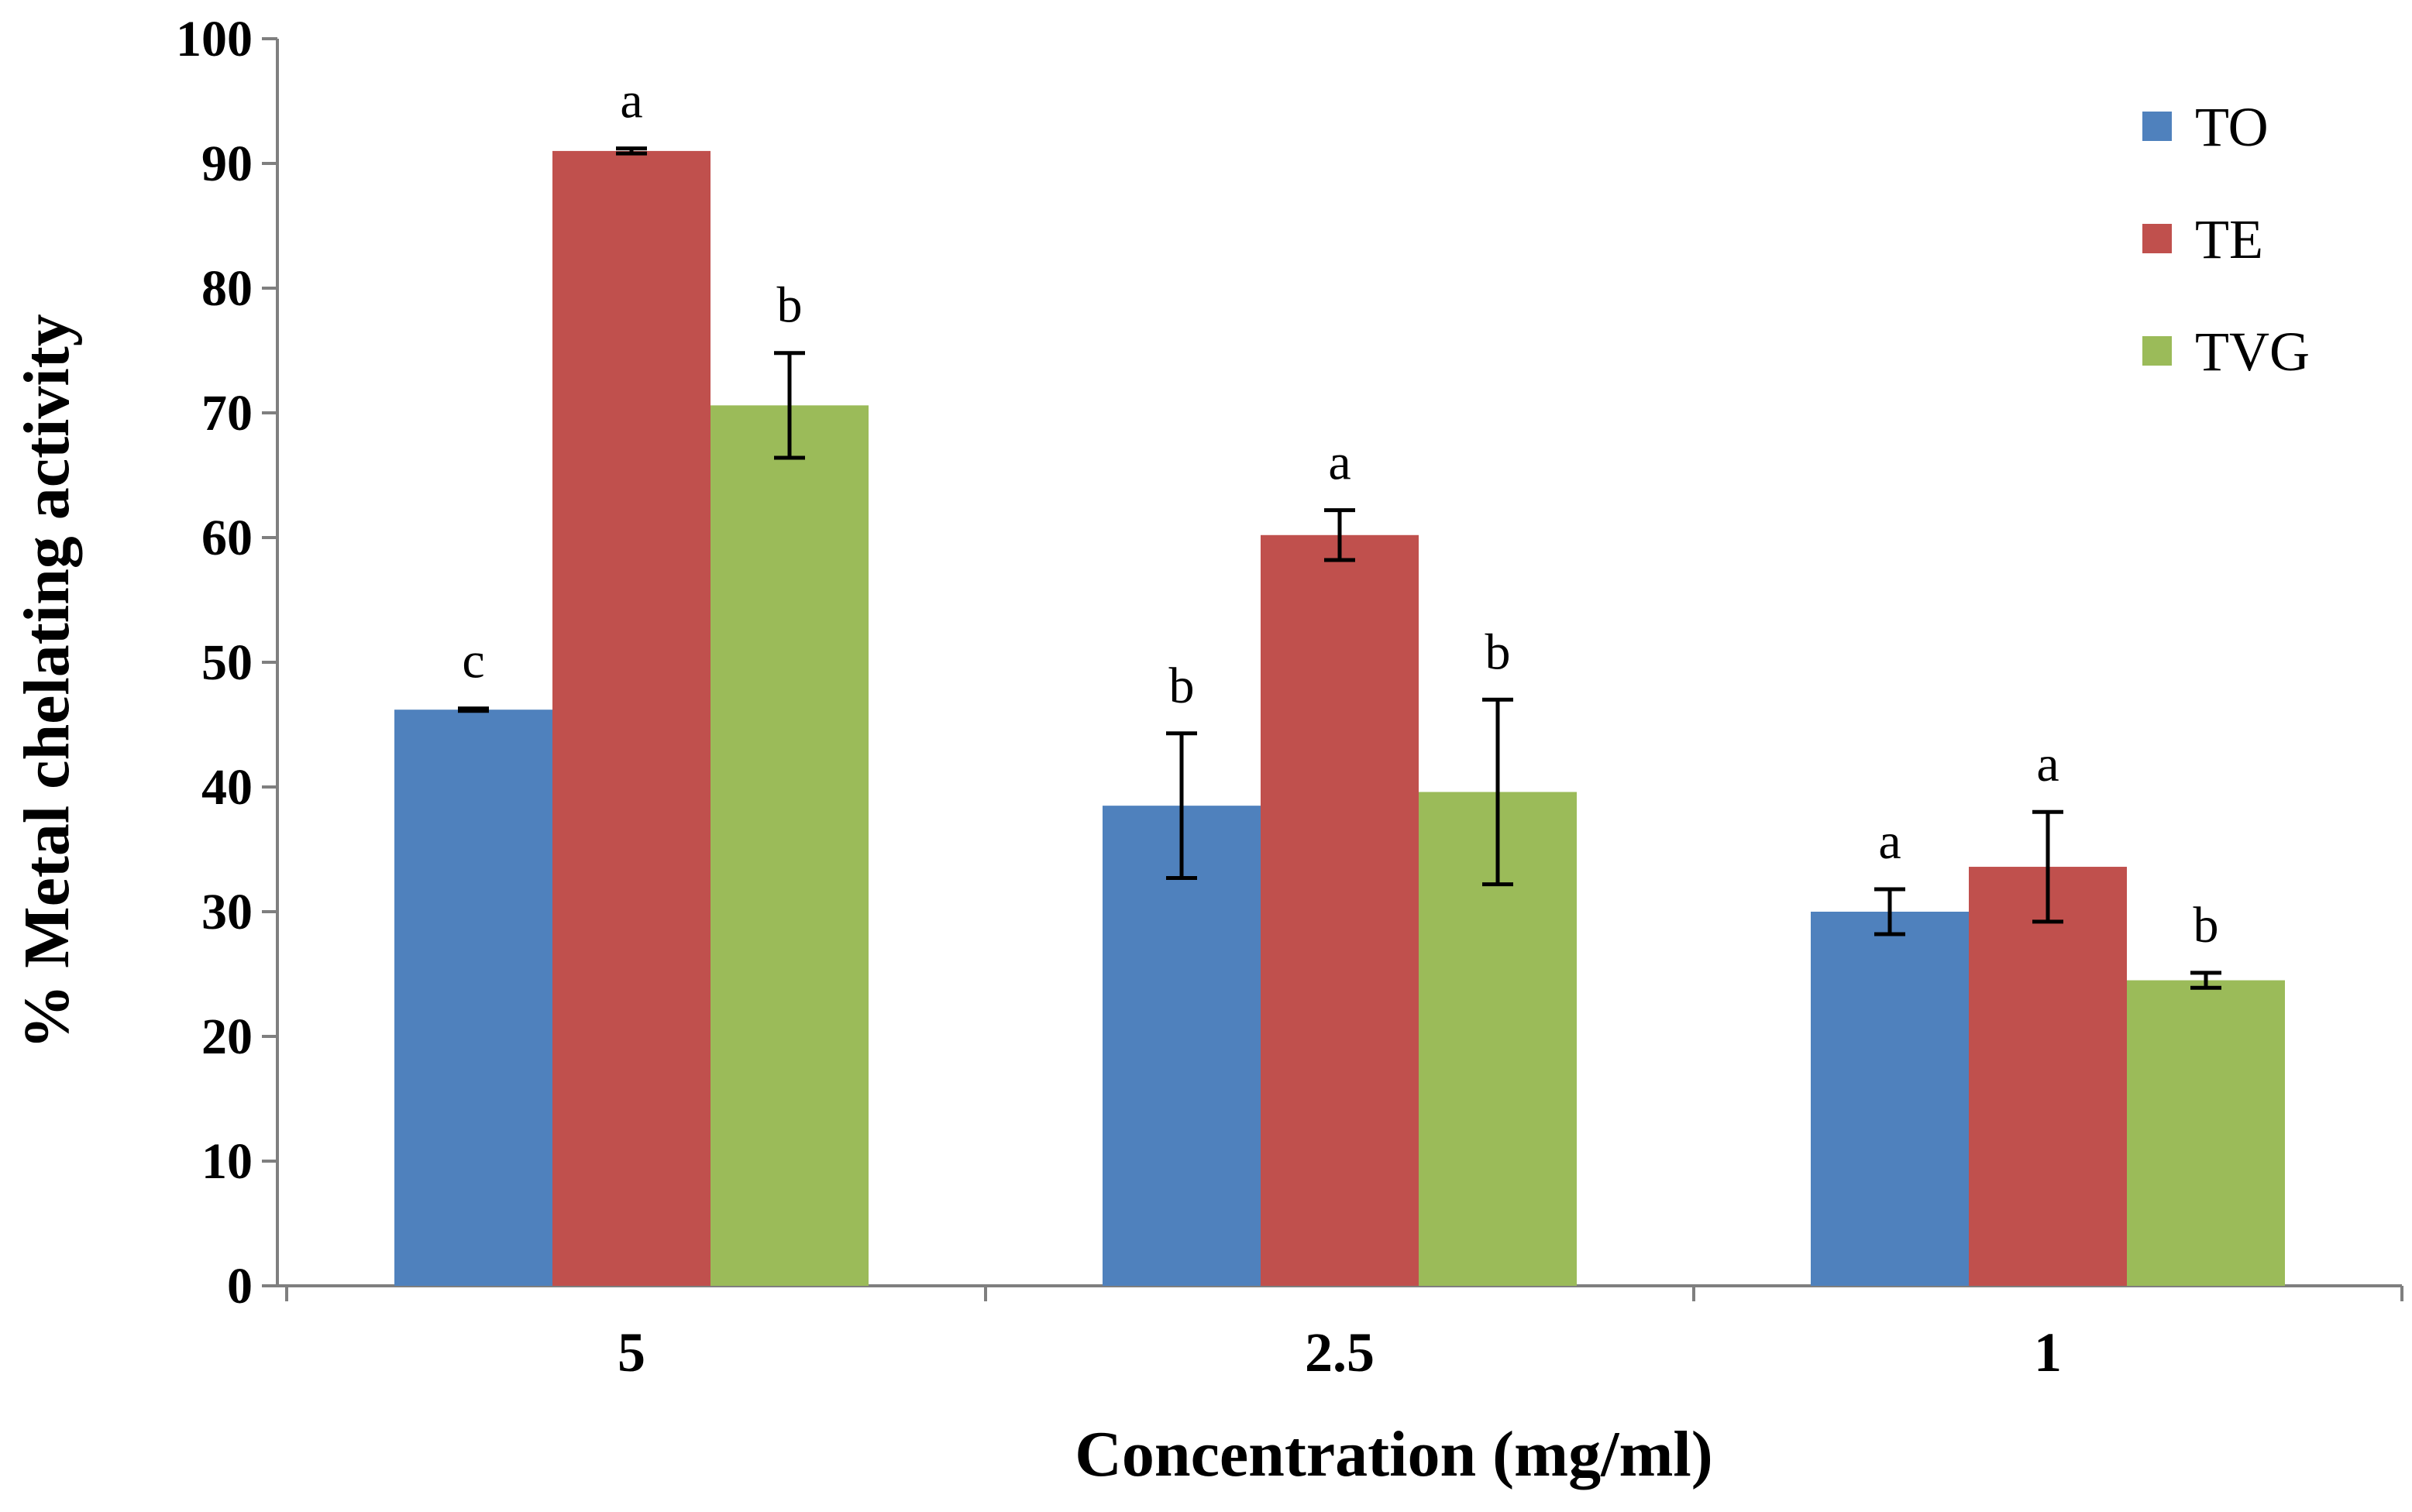 The height and width of the screenshot is (1512, 2412). I want to click on y-axis-title: % Metal chelating activity, so click(47, 681).